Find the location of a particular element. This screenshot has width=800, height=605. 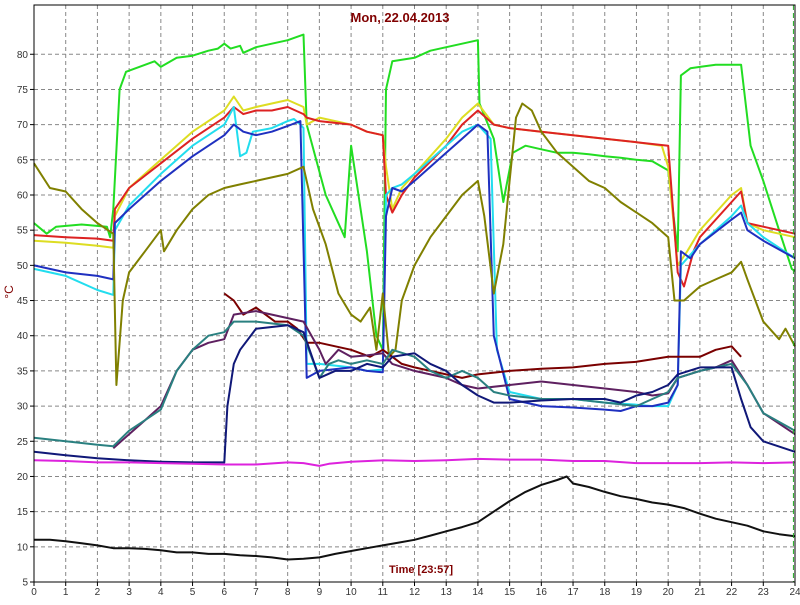

x-tick-label: 11 is located at coordinates (383, 592).